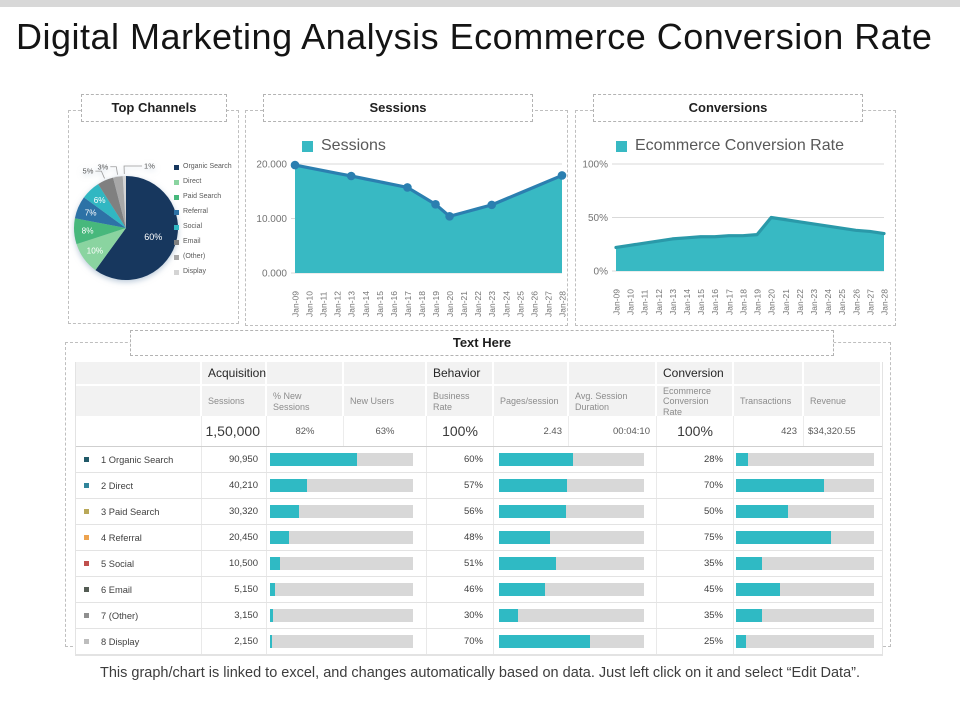 The width and height of the screenshot is (960, 720). Describe the element at coordinates (832, 431) in the screenshot. I see `summary-cell: $34,320.55` at that location.